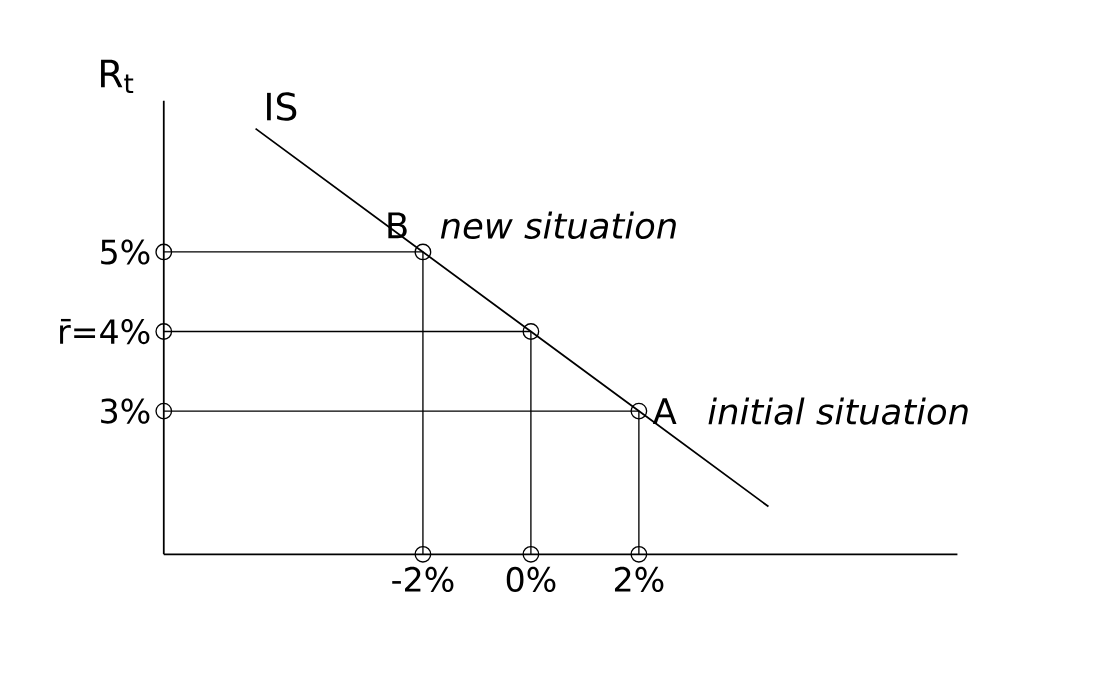 This screenshot has height=674, width=1096. Describe the element at coordinates (105, 331) in the screenshot. I see `y-tick-label: r̄=4%` at that location.